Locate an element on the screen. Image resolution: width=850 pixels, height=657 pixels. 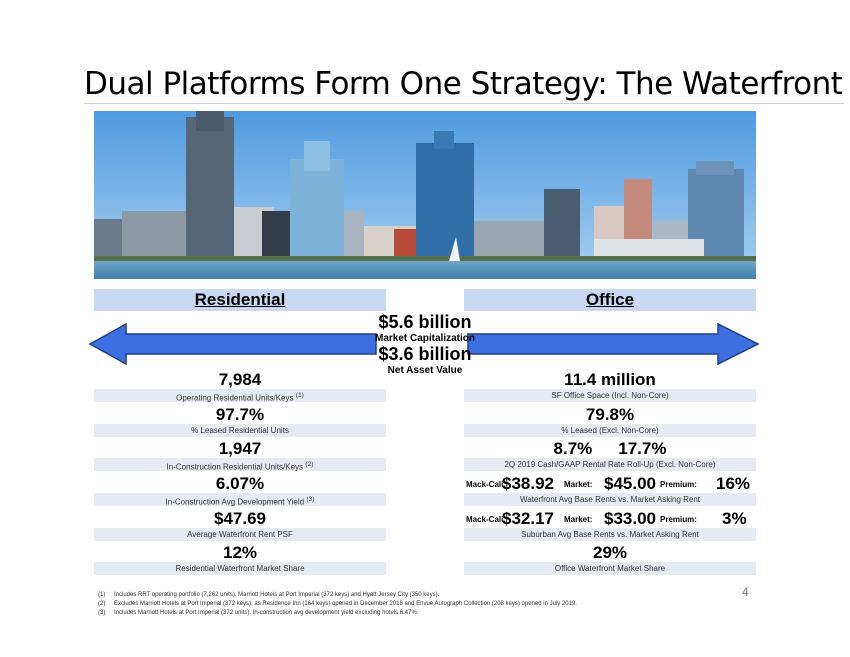
residential-leased: 97.7% % Leased Residential Units is located at coordinates (240, 421).